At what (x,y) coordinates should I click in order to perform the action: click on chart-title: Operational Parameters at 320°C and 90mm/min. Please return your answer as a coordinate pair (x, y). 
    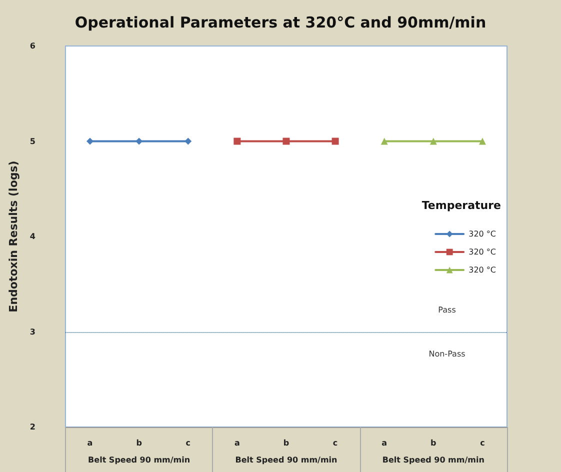
    Looking at the image, I should click on (280, 23).